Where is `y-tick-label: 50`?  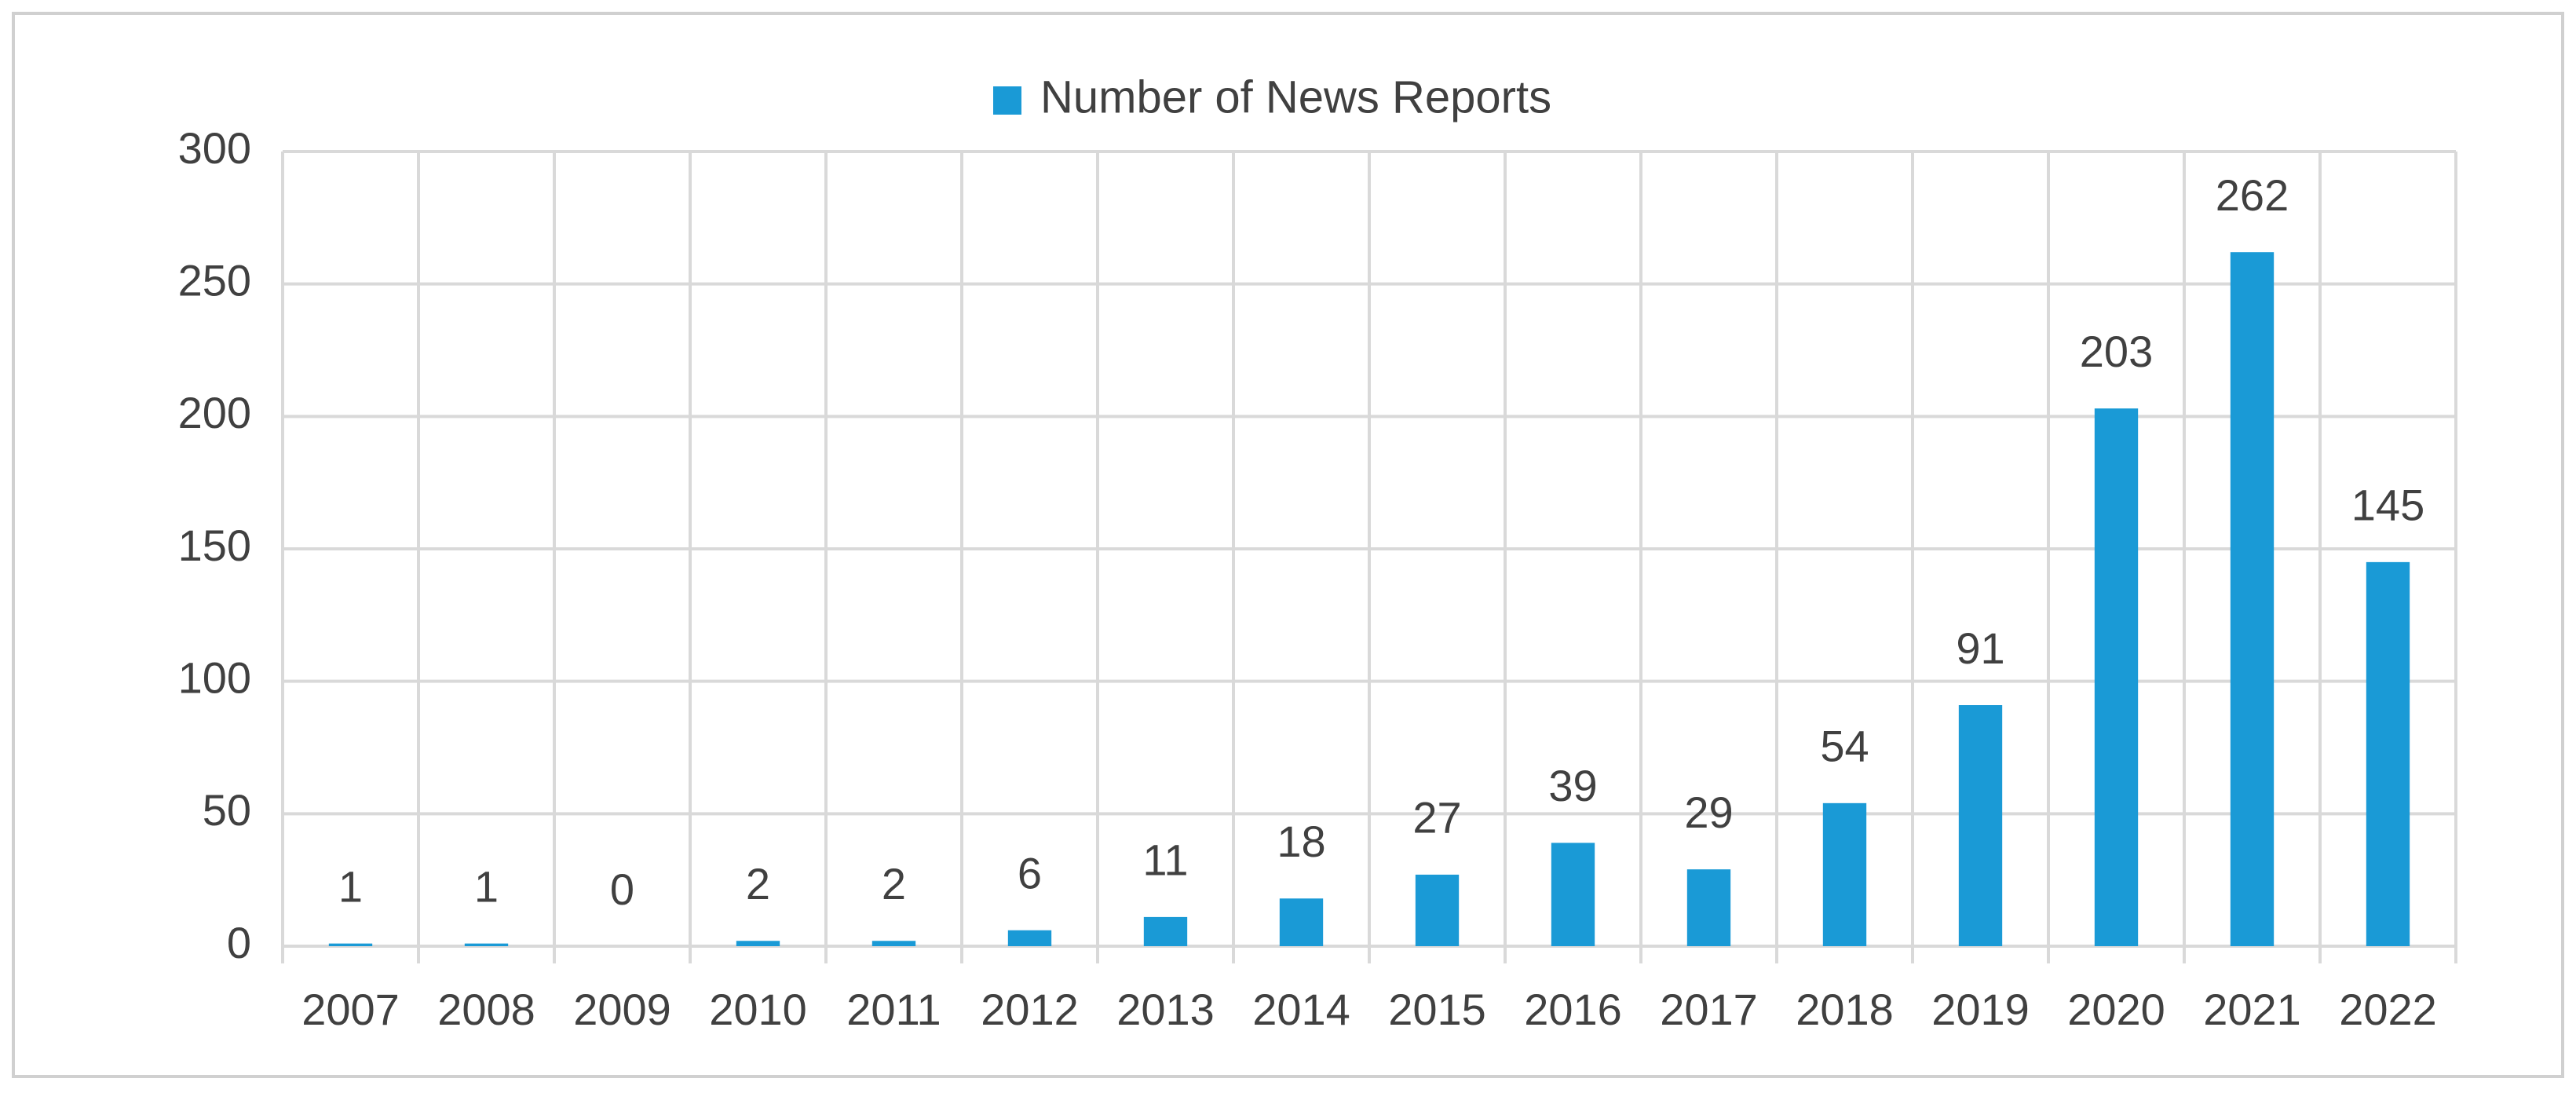
y-tick-label: 50 is located at coordinates (227, 810).